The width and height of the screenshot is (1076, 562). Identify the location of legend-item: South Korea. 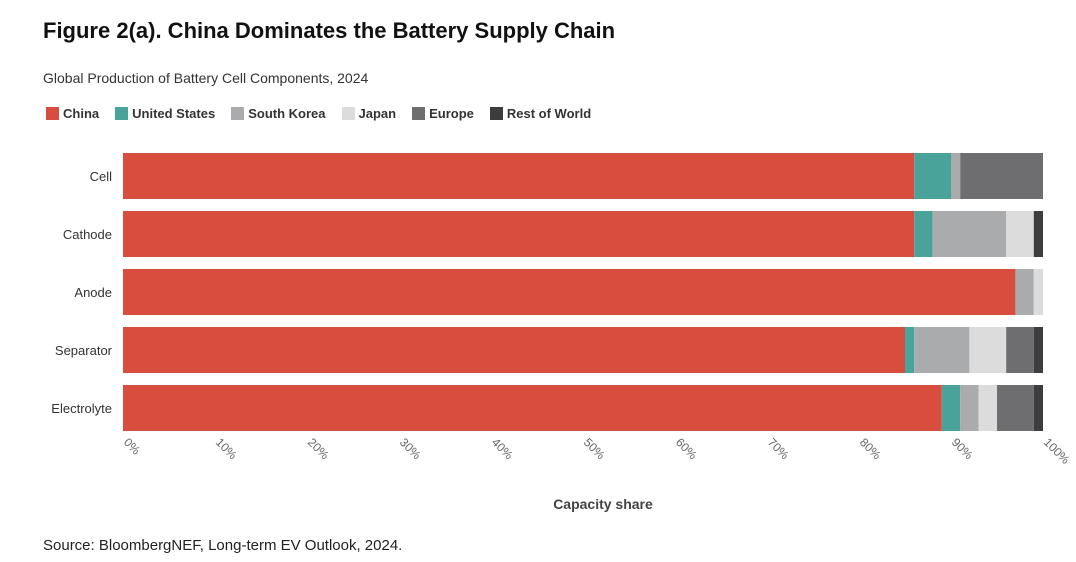
(278, 113).